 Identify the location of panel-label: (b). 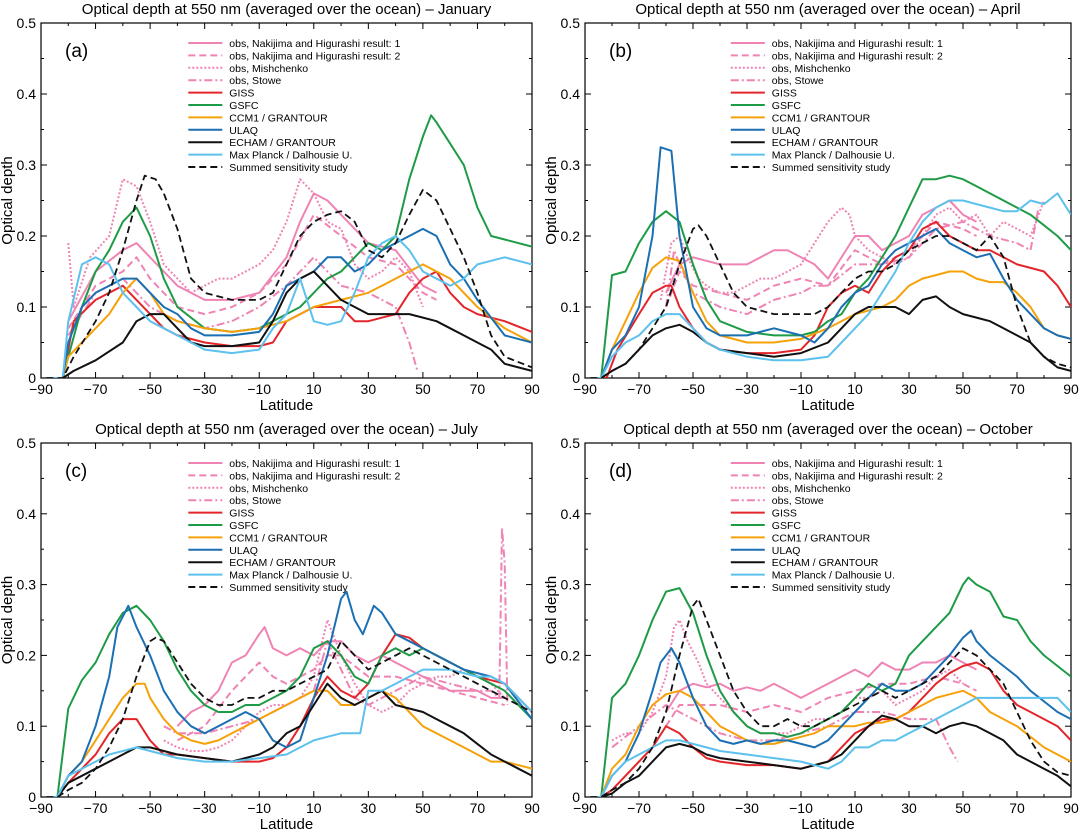
(620, 51).